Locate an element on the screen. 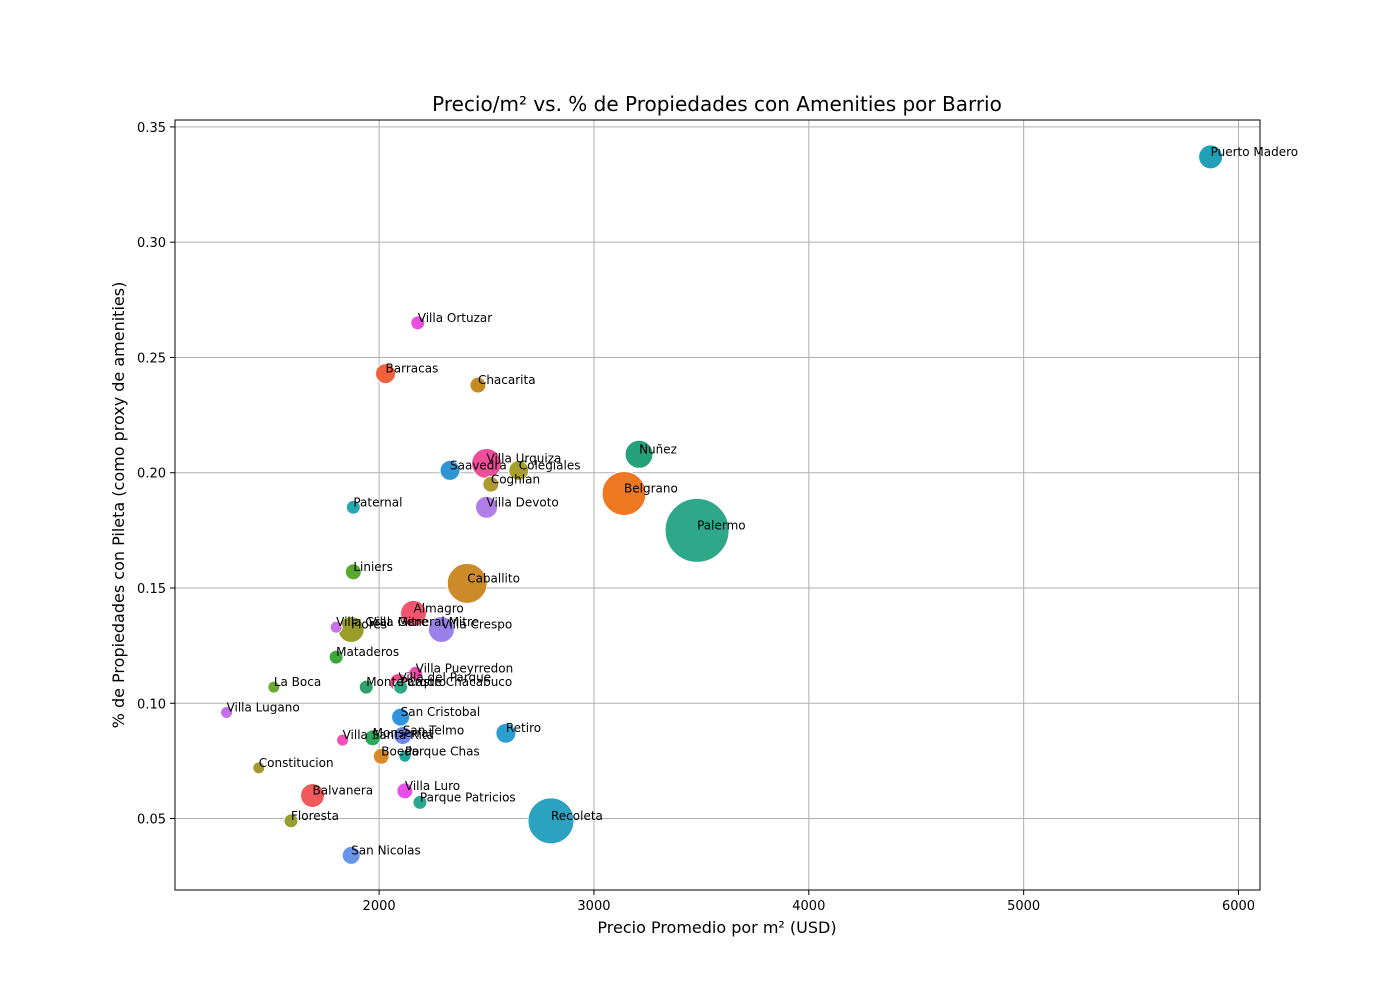 The height and width of the screenshot is (1000, 1400). y-tick-label: 0.25 is located at coordinates (151, 358).